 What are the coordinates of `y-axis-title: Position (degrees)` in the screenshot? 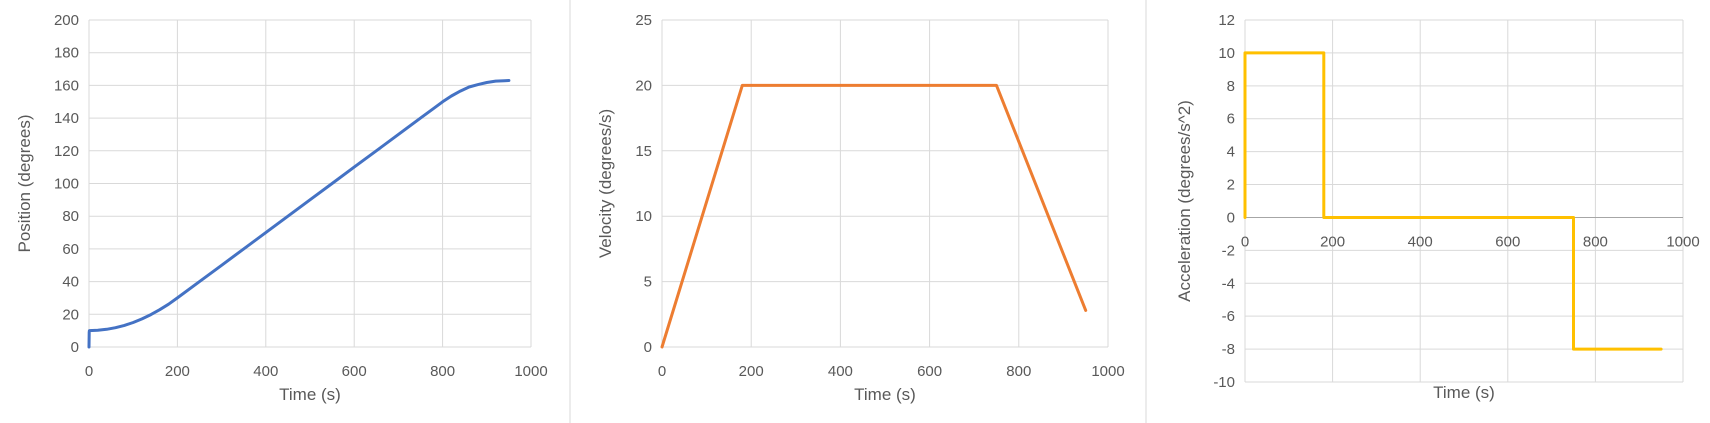 It's located at (24, 184).